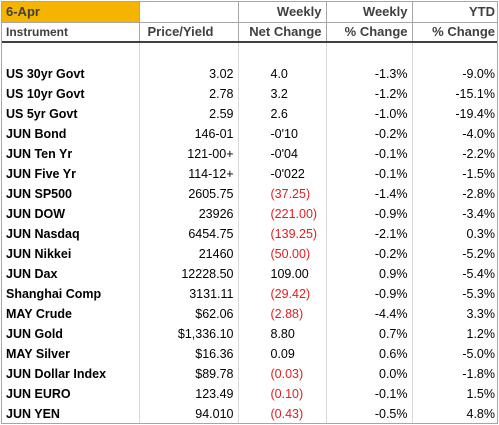  What do you see at coordinates (368, 274) in the screenshot?
I see `weekly-pct-change-value: 0.9%` at bounding box center [368, 274].